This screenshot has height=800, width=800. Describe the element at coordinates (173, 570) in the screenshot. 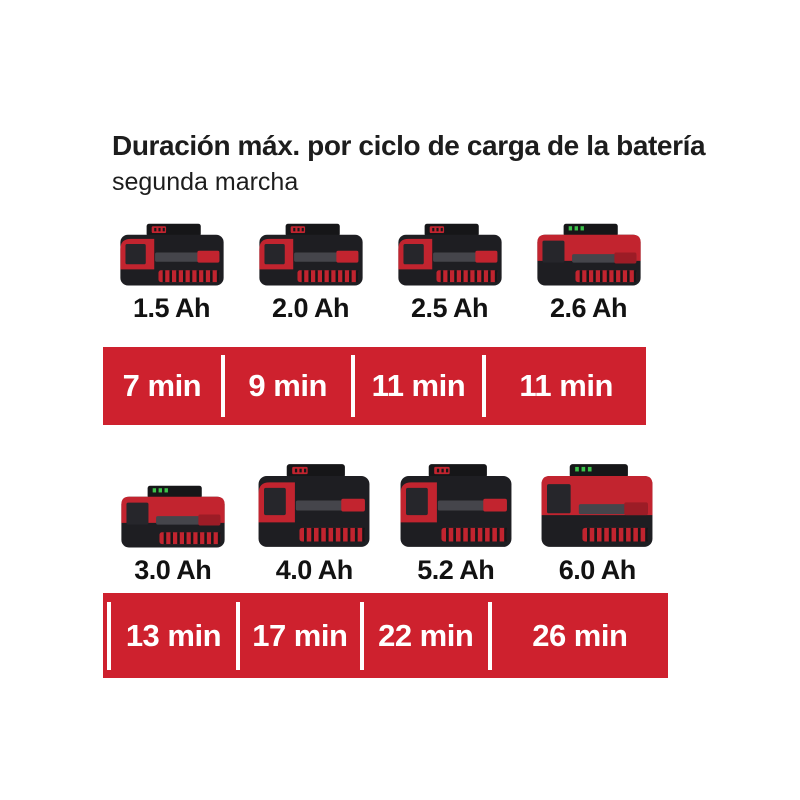

I see `battery-capacity-label: 3.0 Ah` at that location.